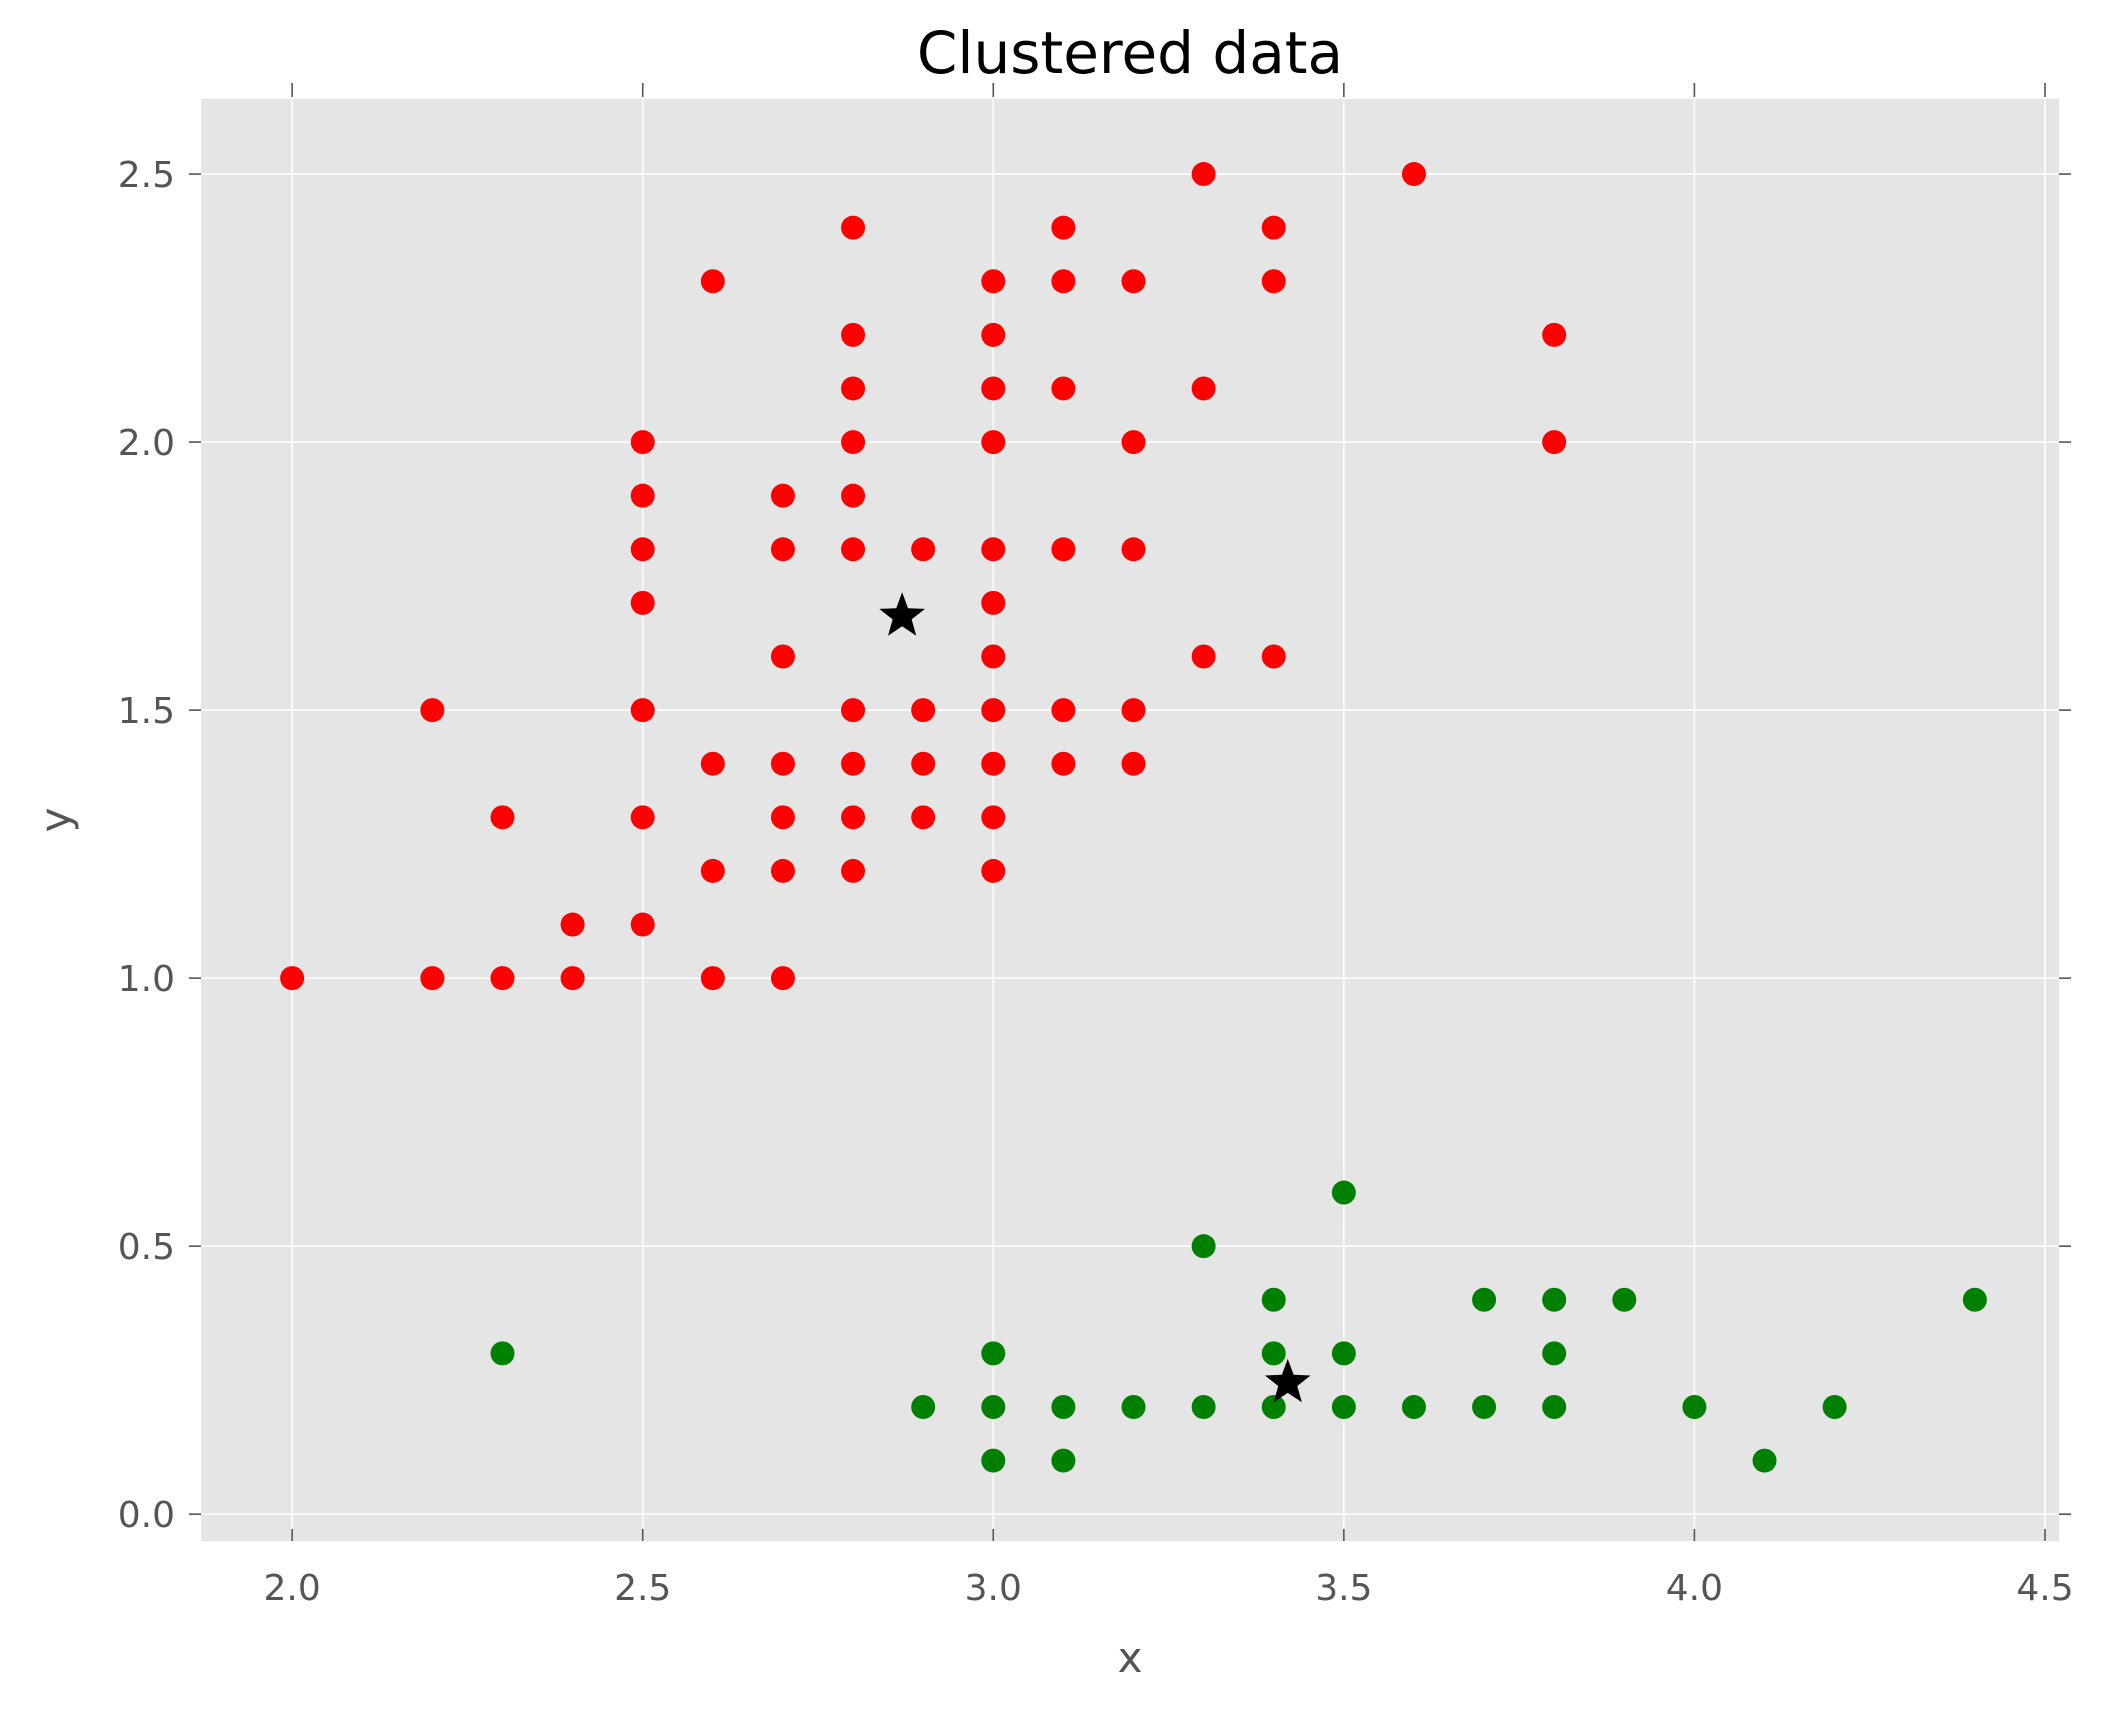 This screenshot has height=1711, width=2102. Describe the element at coordinates (1130, 53) in the screenshot. I see `chart-title: Clustered data` at that location.